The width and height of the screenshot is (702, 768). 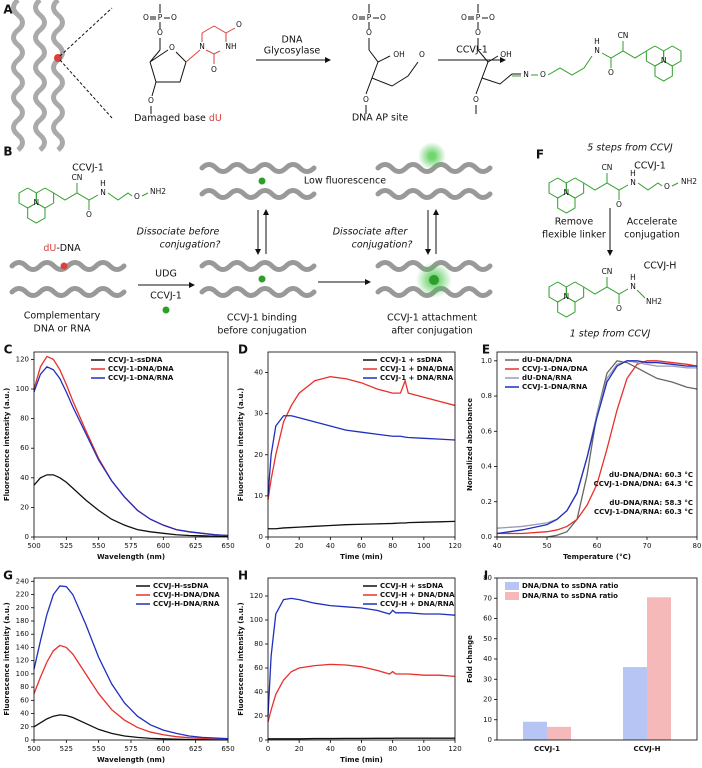 I want to click on label: 1 step from CCVJ, so click(x=610, y=334).